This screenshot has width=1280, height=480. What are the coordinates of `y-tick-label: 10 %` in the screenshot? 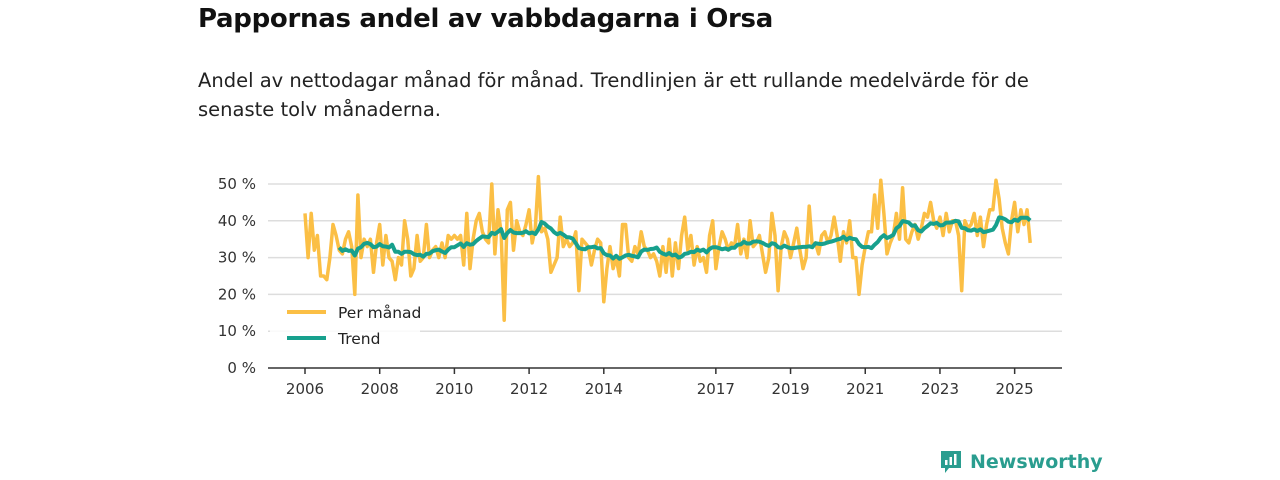 It's located at (237, 331).